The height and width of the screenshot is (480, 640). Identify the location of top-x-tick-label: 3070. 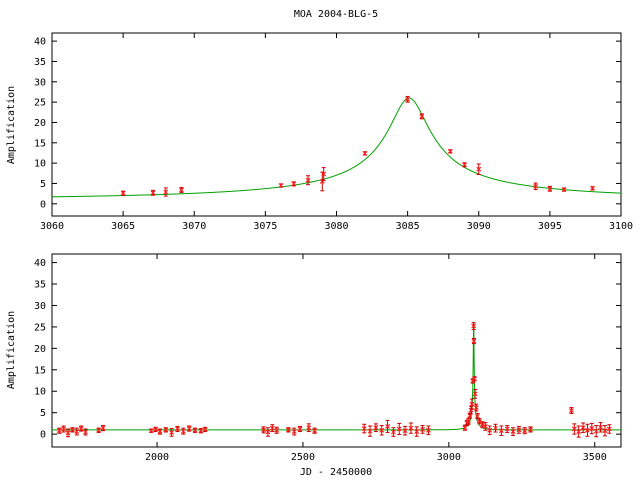
(194, 226).